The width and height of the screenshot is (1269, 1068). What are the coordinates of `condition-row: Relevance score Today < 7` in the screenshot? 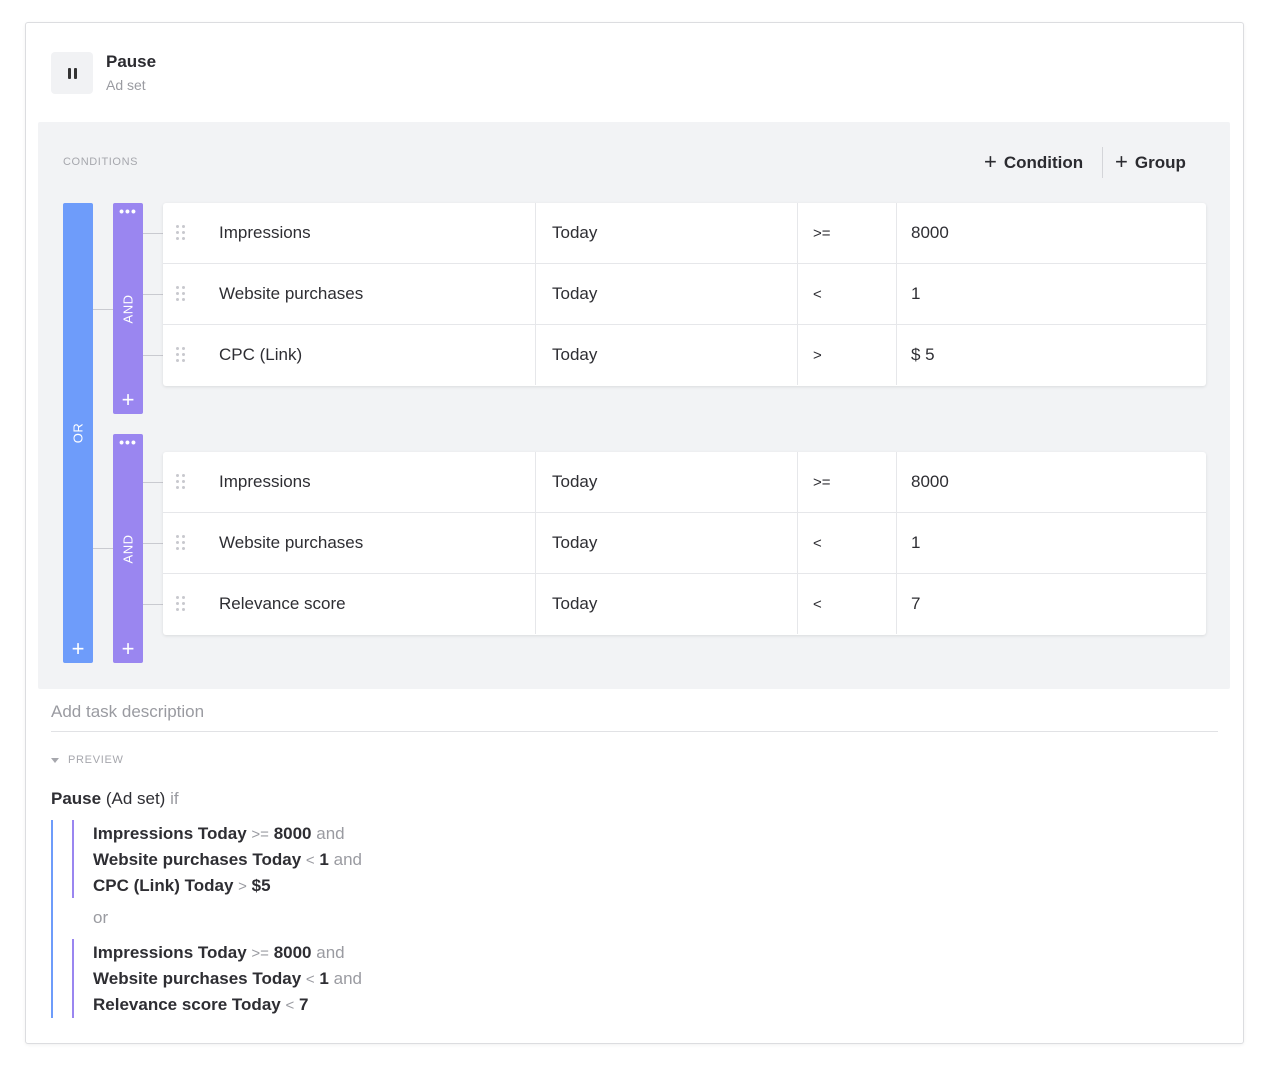 It's located at (684, 604).